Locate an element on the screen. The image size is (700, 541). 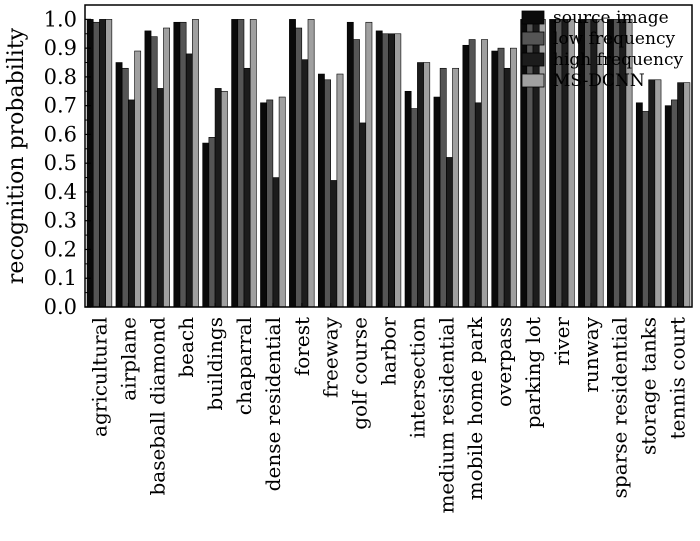
legend-label: MS-DCNN is located at coordinates (599, 81).